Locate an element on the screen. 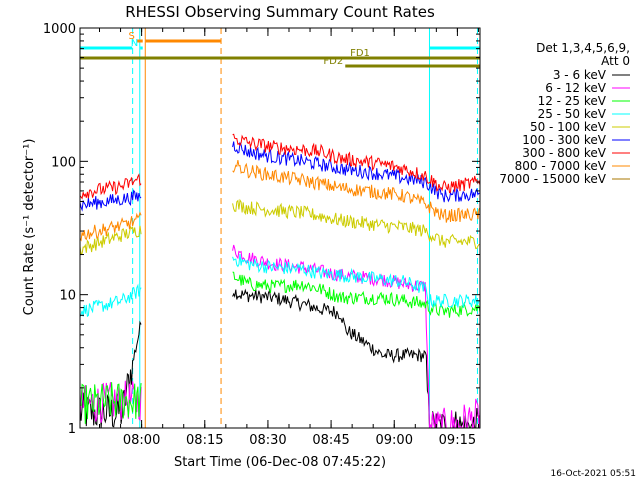 This screenshot has height=480, width=640. flag-label: S is located at coordinates (131, 36).